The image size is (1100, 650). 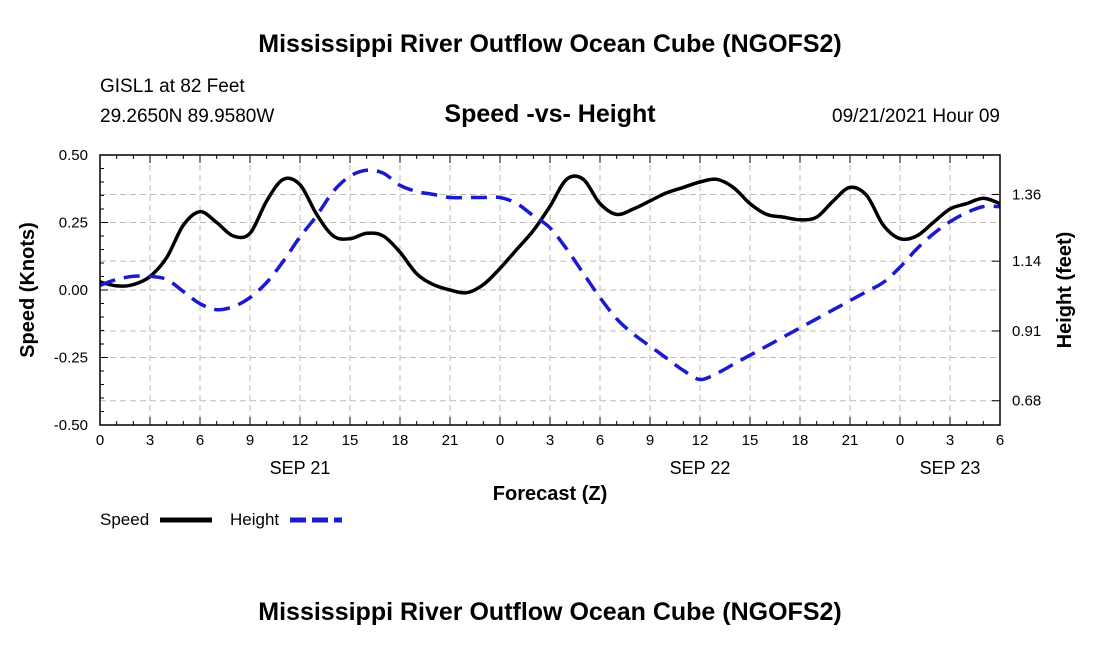 I want to click on y2-tick-label: 0.91, so click(x=1026, y=331).